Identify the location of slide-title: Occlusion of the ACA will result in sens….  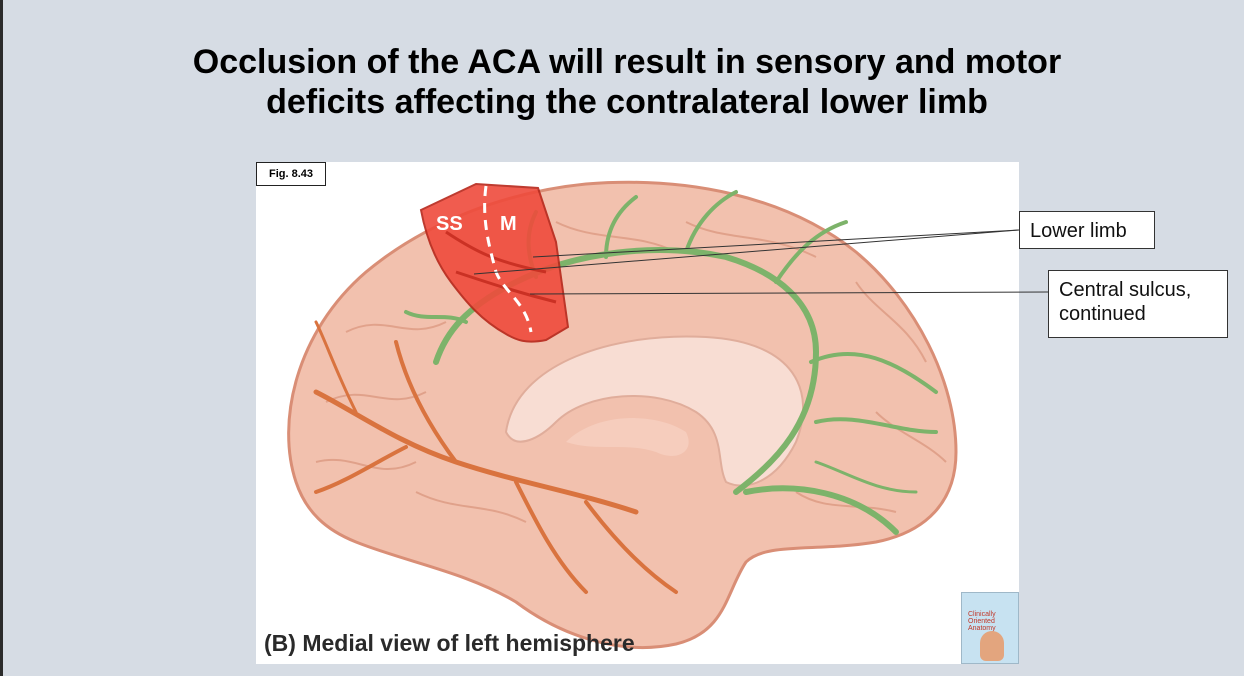
(622, 82).